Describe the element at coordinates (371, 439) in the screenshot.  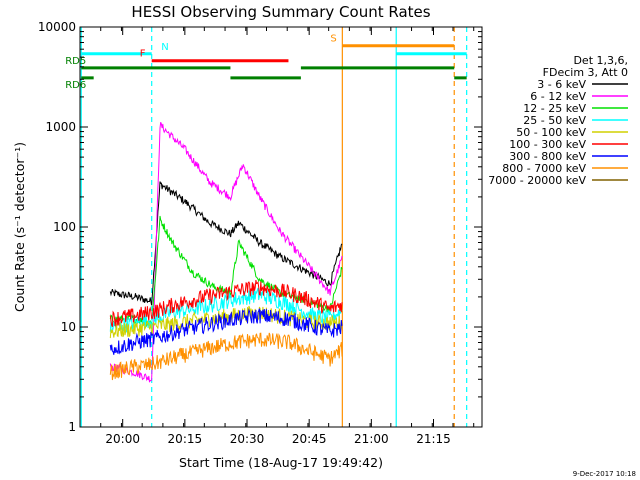
I see `x-tick-label-4: 21:00` at that location.